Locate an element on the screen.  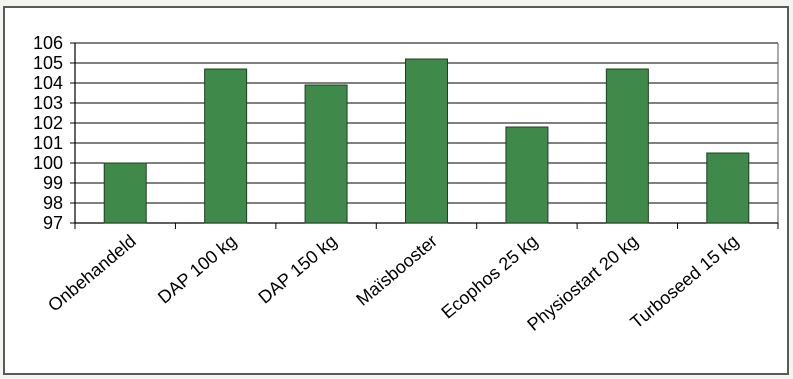
bar-physiostart-20-kg is located at coordinates (627, 146).